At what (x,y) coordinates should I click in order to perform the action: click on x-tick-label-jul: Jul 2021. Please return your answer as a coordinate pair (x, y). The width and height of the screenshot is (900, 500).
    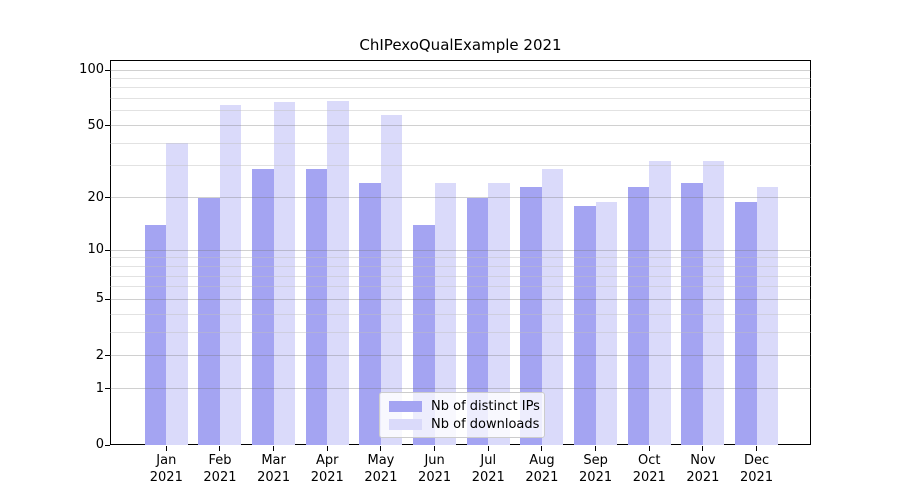
    Looking at the image, I should click on (488, 469).